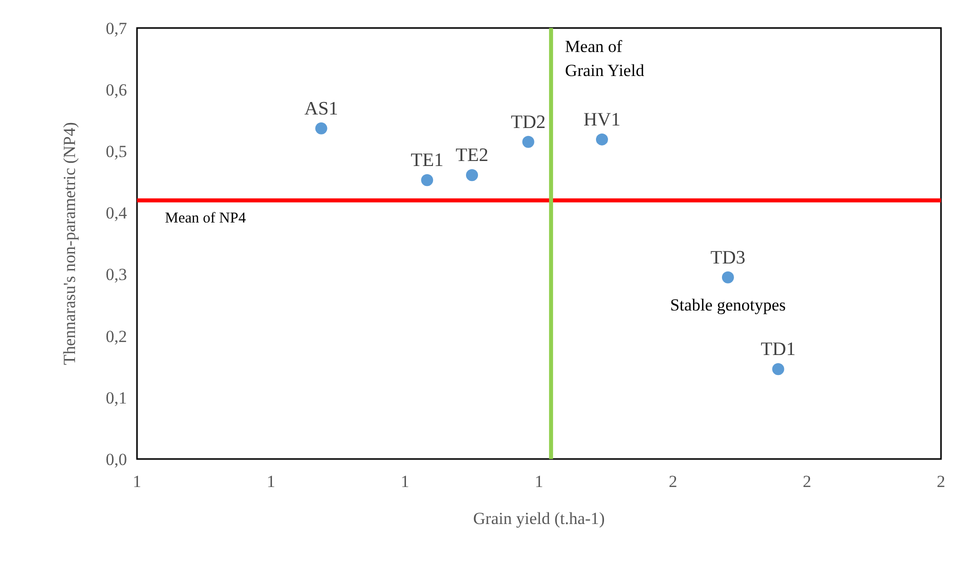 Image resolution: width=956 pixels, height=577 pixels. What do you see at coordinates (778, 349) in the screenshot?
I see `annotation: TD1` at bounding box center [778, 349].